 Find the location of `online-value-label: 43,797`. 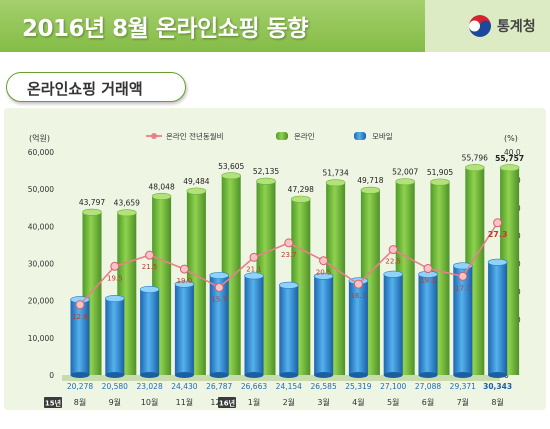

online-value-label: 43,797 is located at coordinates (92, 202).